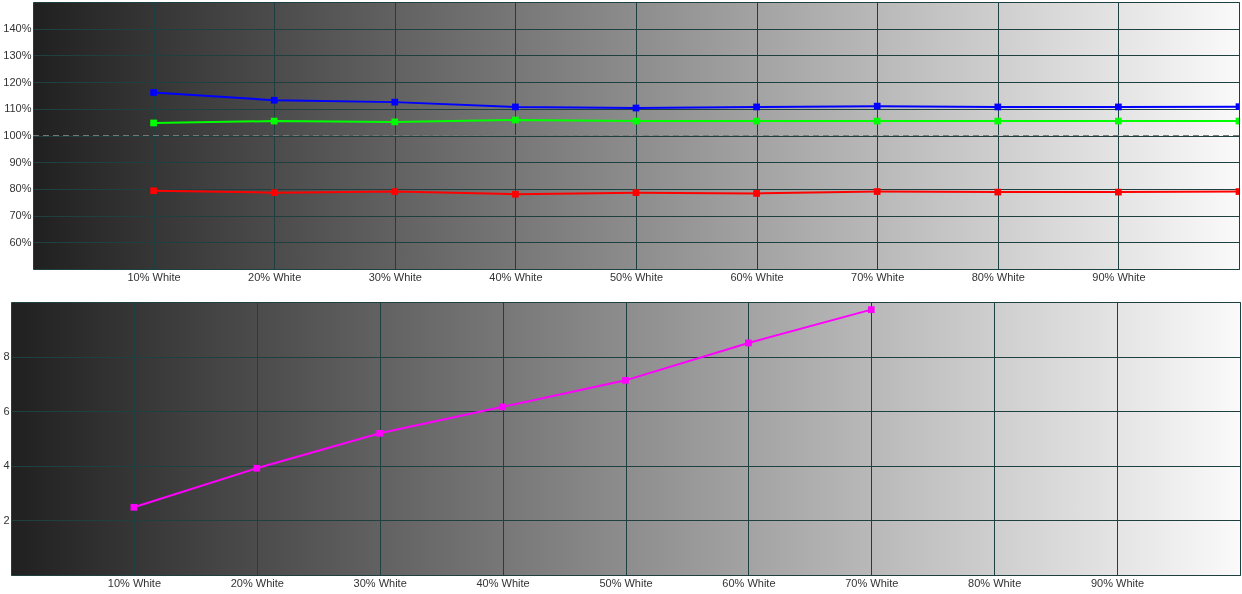 The width and height of the screenshot is (1242, 594). What do you see at coordinates (17, 81) in the screenshot?
I see `y-tick-label: 120%` at bounding box center [17, 81].